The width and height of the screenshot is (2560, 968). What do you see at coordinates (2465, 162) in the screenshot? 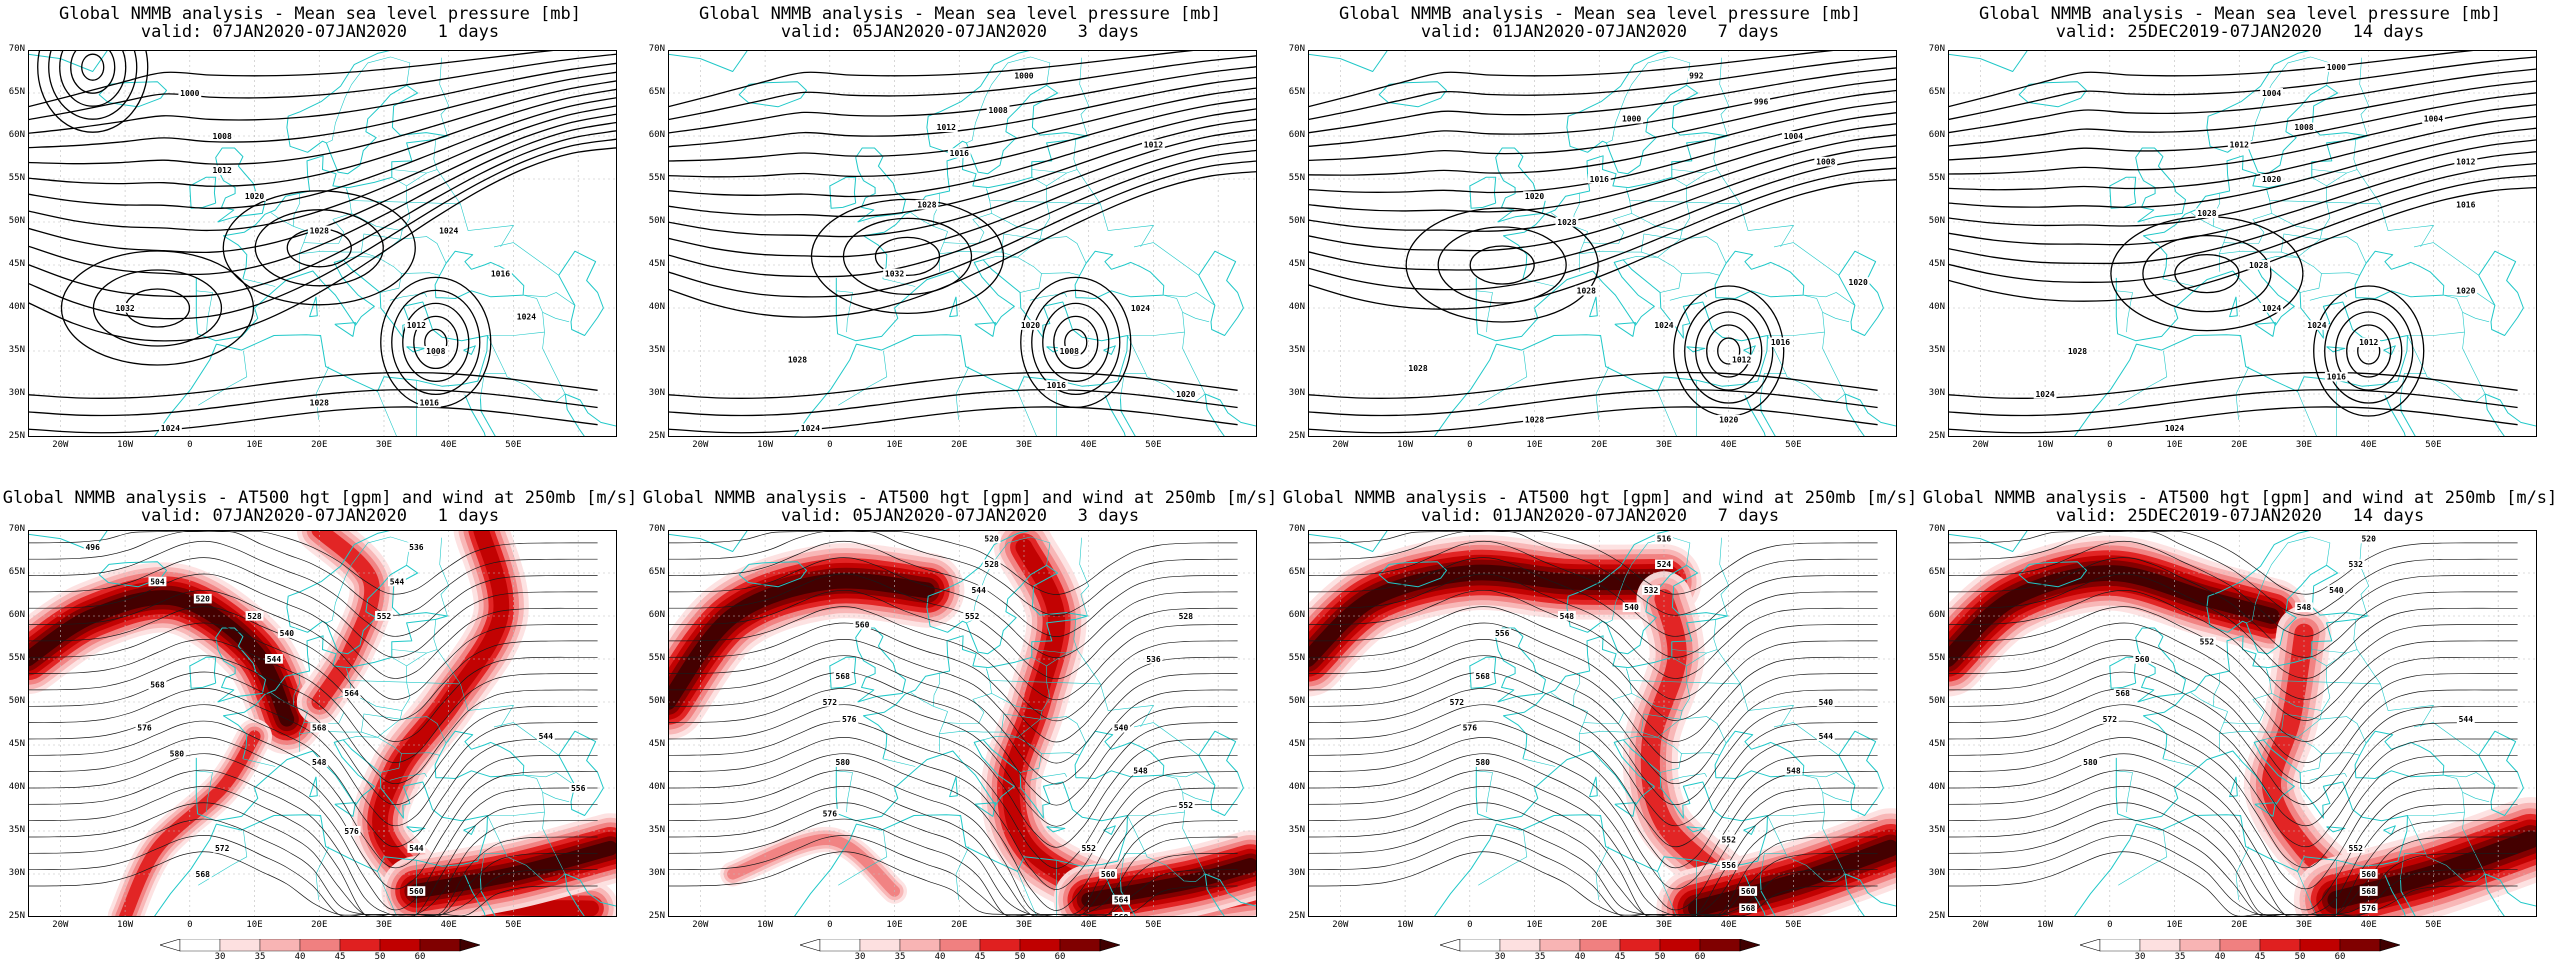
I see `contour-label: 1012` at bounding box center [2465, 162].